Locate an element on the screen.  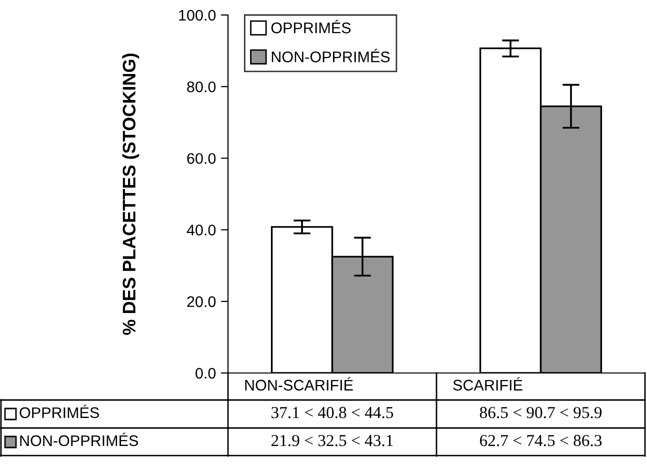
data-label: 37.1 < 40.8 < 44.5 is located at coordinates (333, 412).